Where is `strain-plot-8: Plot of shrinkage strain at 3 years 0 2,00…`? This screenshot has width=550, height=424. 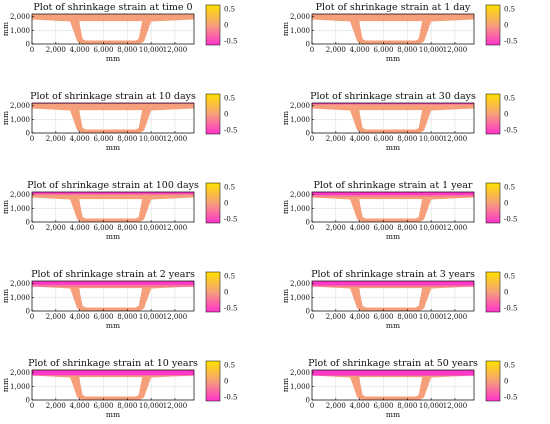 strain-plot-8: Plot of shrinkage strain at 3 years 0 2,00… is located at coordinates (399, 299).